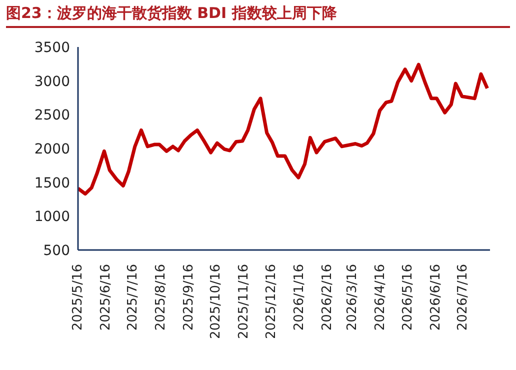 This screenshot has height=370, width=516. What do you see at coordinates (52, 149) in the screenshot?
I see `y-tick-label: 2000` at bounding box center [52, 149].